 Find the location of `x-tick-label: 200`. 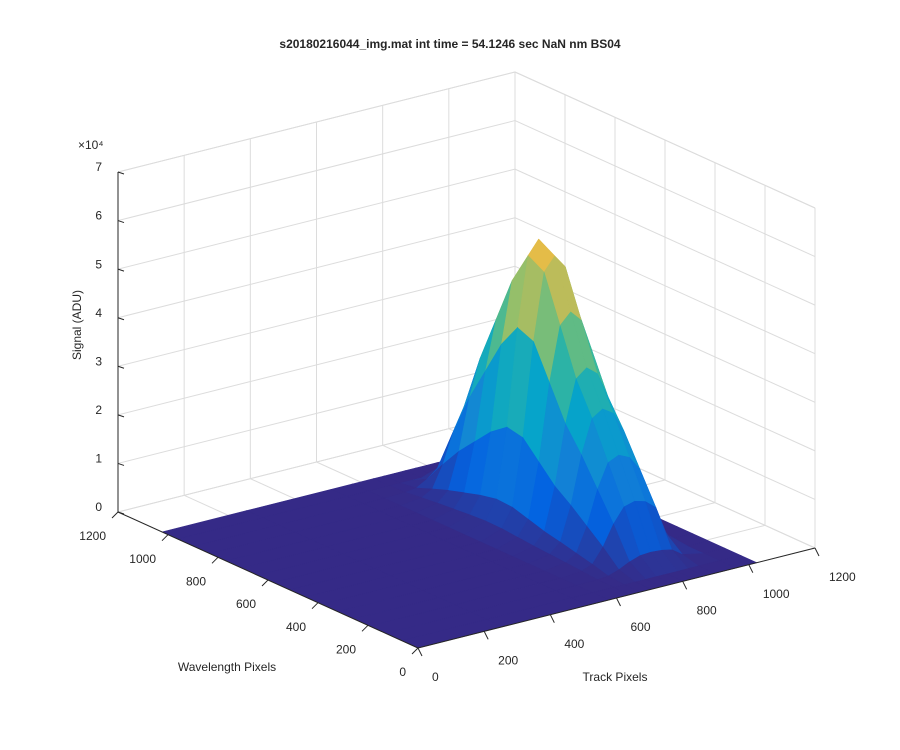

x-tick-label: 200 is located at coordinates (508, 661).